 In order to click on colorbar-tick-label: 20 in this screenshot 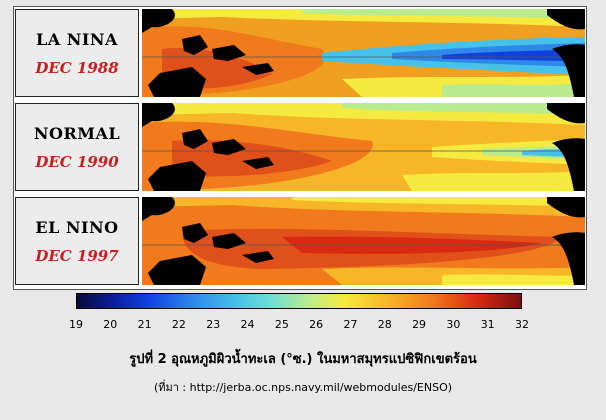, I will do `click(110, 324)`.